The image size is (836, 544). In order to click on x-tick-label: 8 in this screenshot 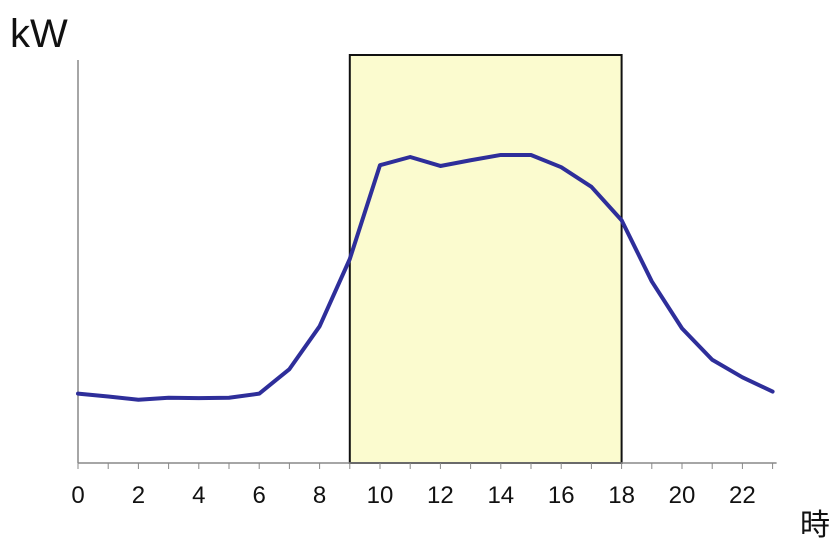, I will do `click(319, 495)`.